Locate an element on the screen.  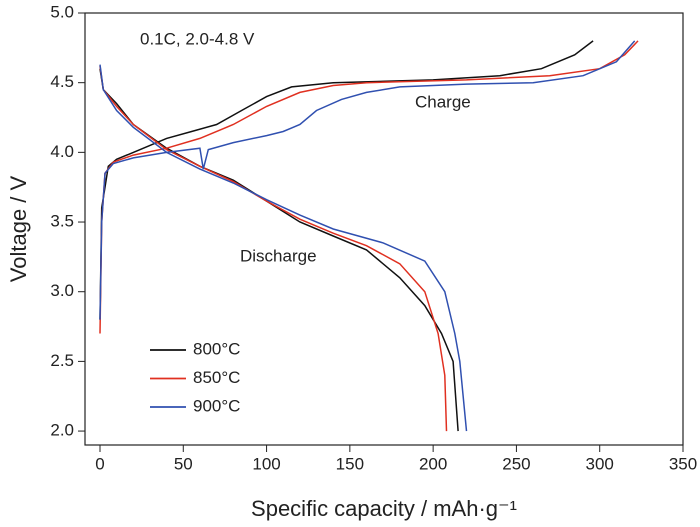
y-tick-label: 2.0 is located at coordinates (62, 430).